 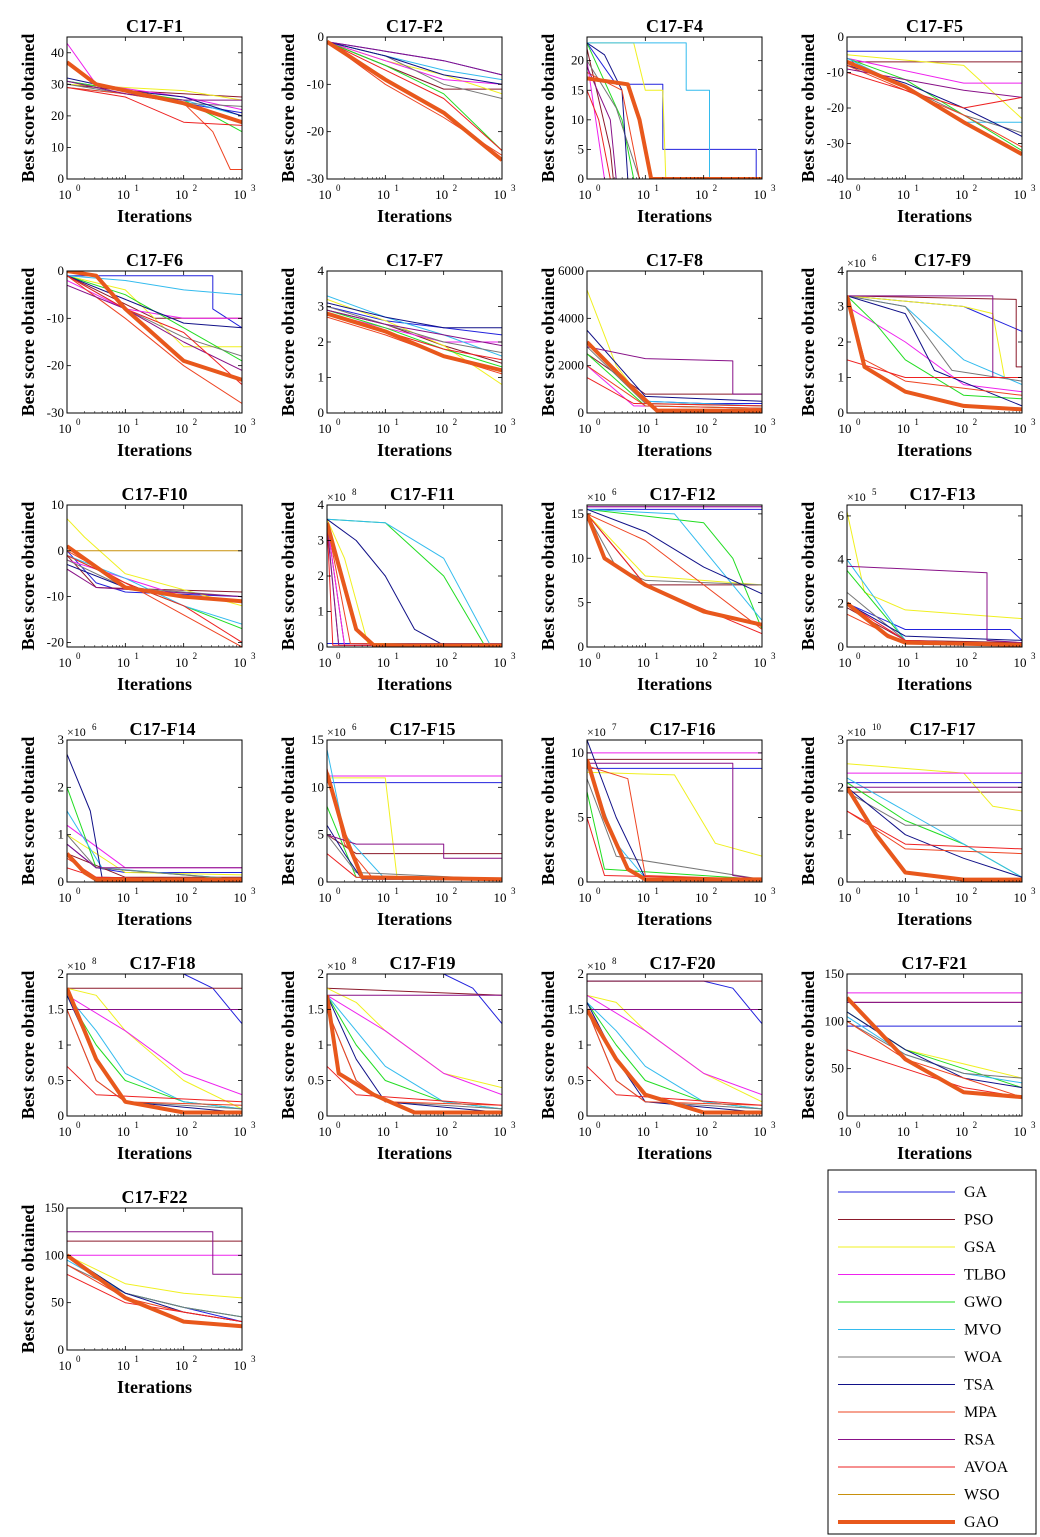 I want to click on chart-title: C17-F2, so click(x=414, y=26).